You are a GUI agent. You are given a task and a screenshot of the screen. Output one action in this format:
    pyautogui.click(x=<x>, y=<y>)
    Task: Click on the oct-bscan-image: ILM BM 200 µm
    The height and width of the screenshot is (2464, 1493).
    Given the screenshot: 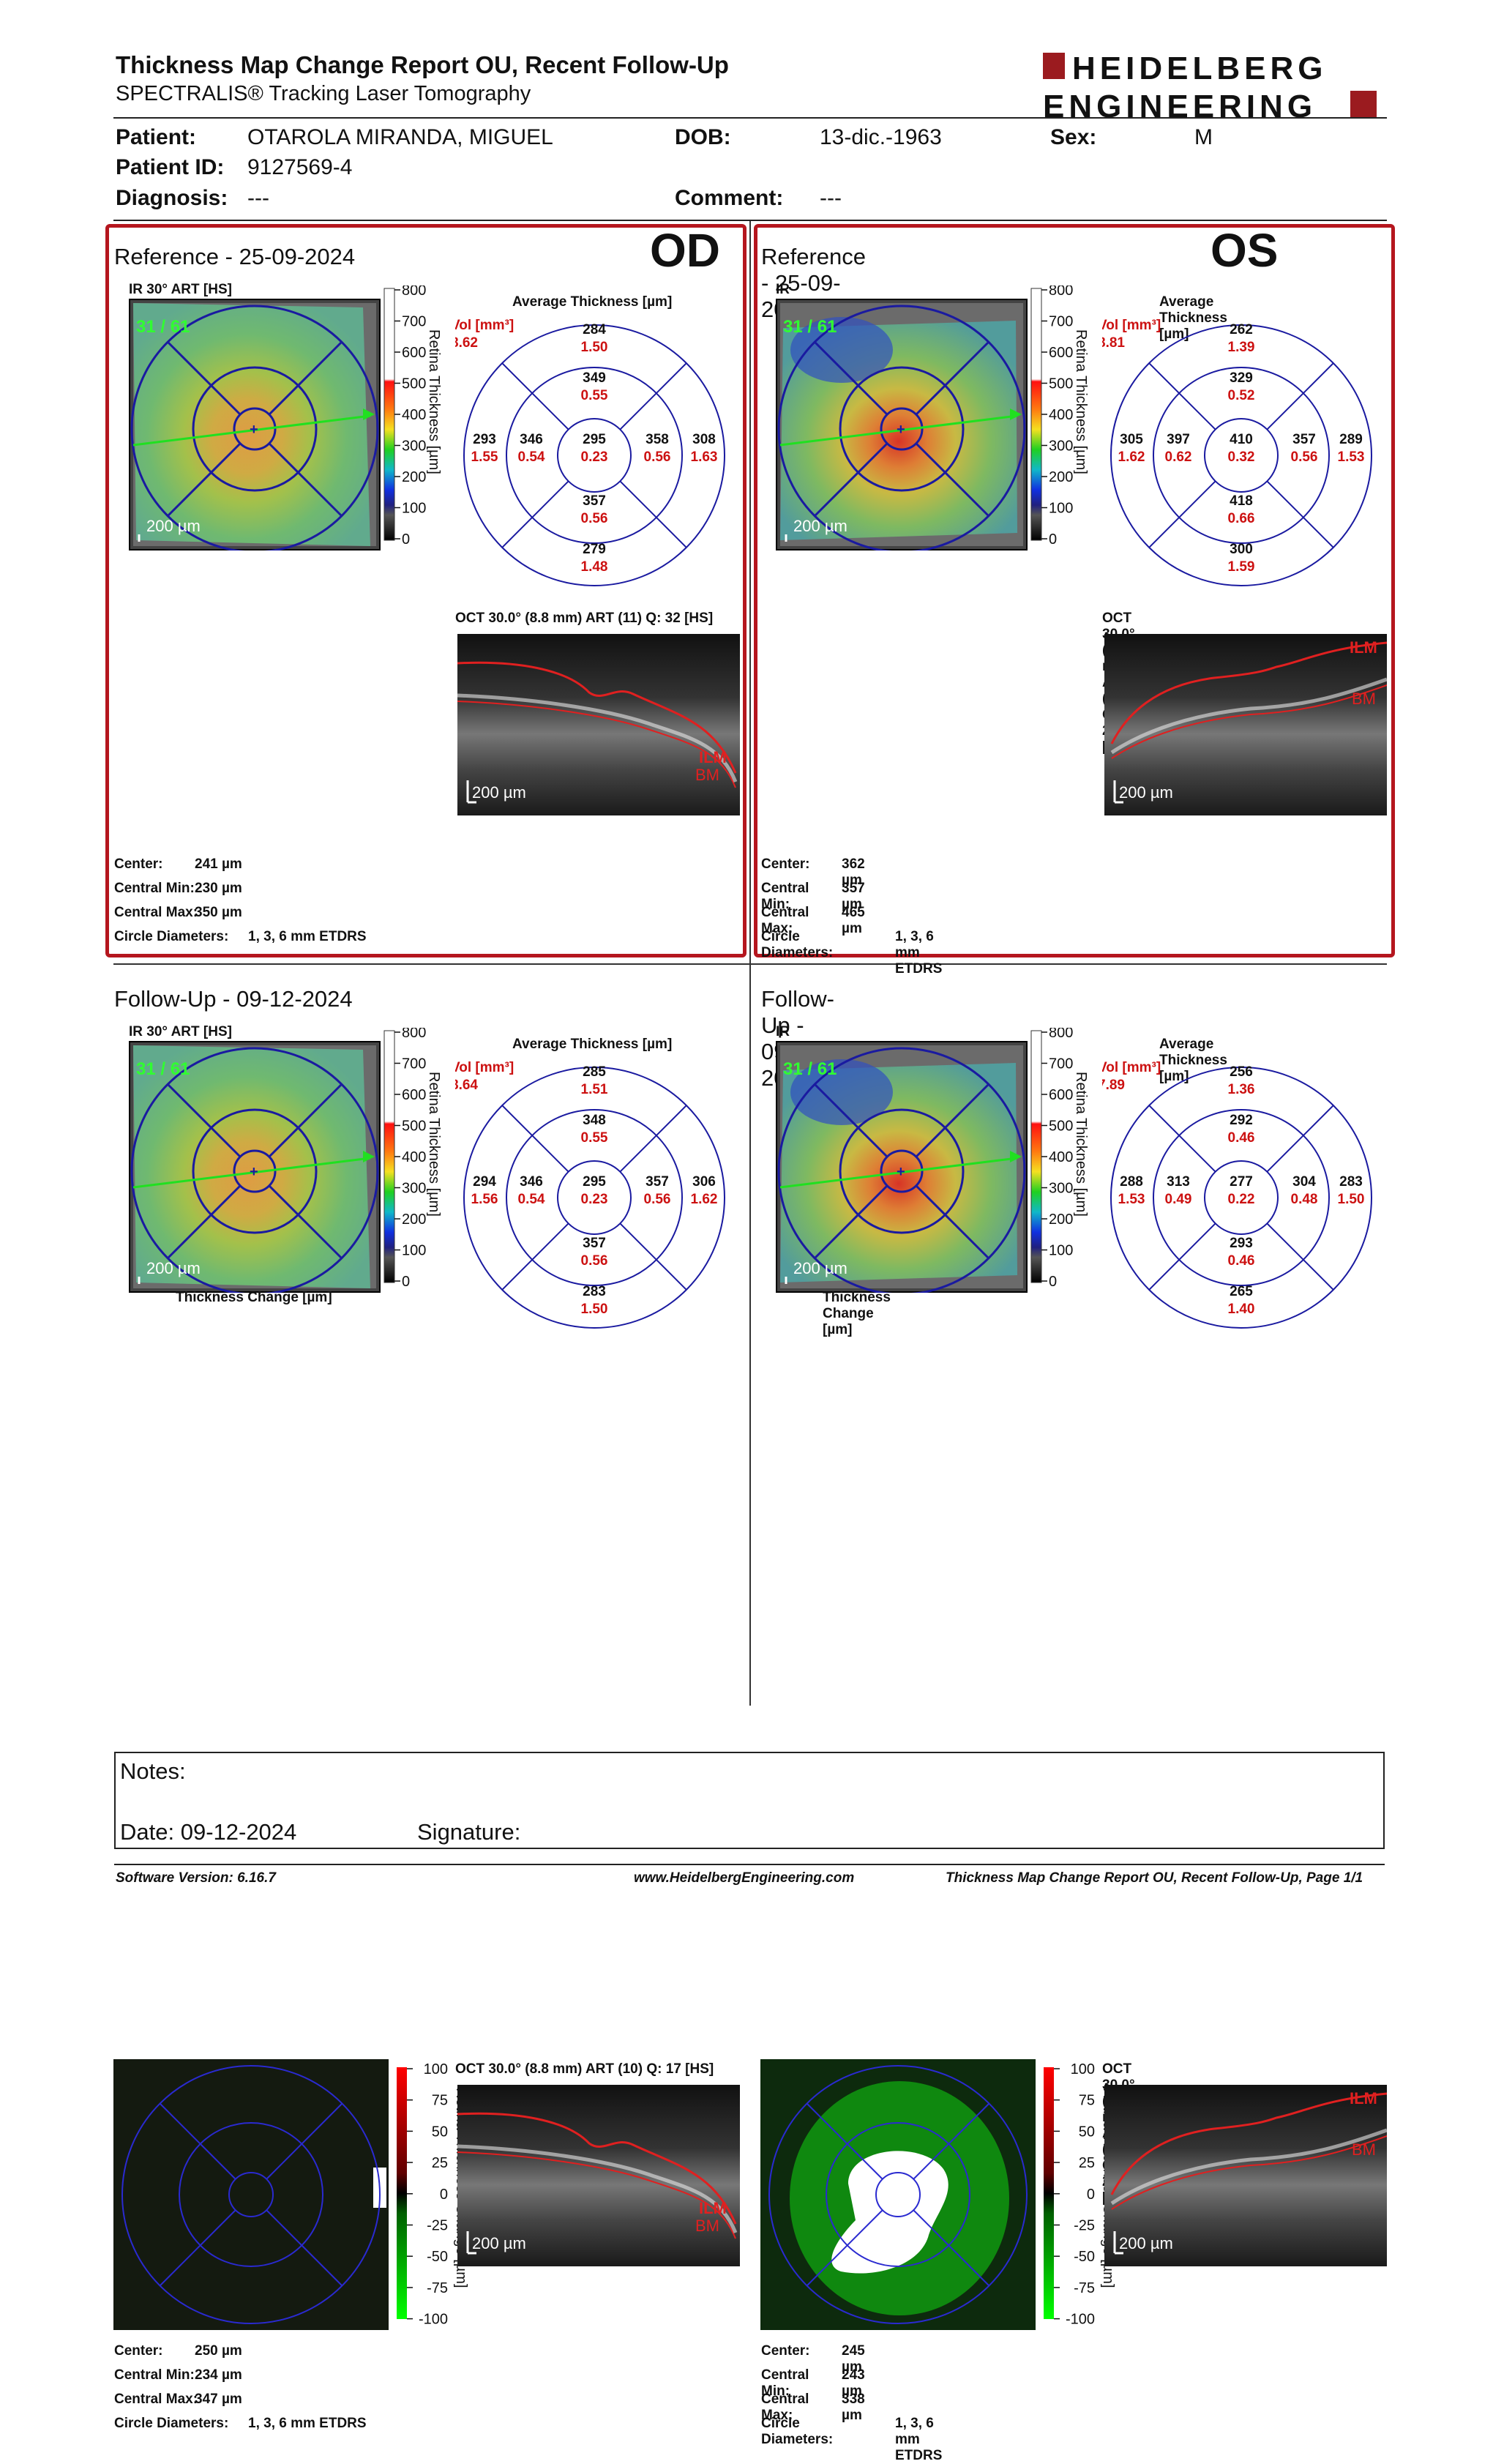 What is the action you would take?
    pyautogui.click(x=1245, y=2175)
    